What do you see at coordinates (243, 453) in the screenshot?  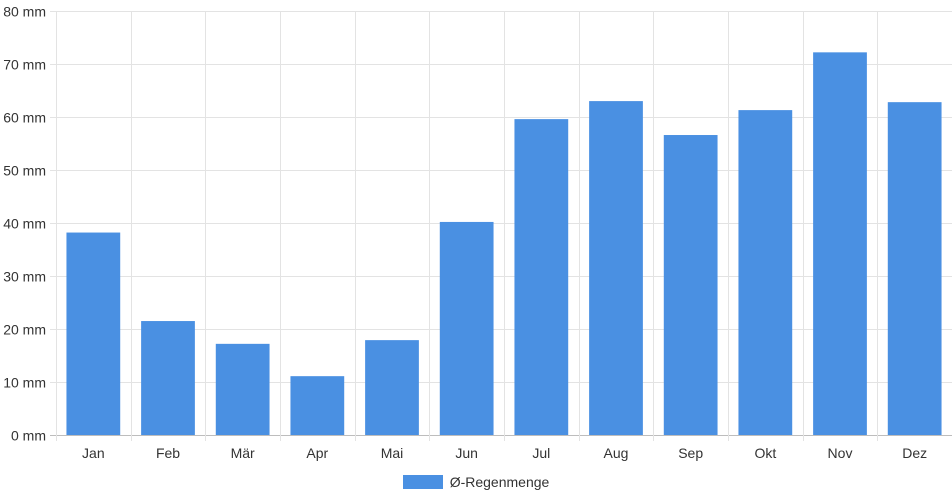 I see `x-tick-label: Mär` at bounding box center [243, 453].